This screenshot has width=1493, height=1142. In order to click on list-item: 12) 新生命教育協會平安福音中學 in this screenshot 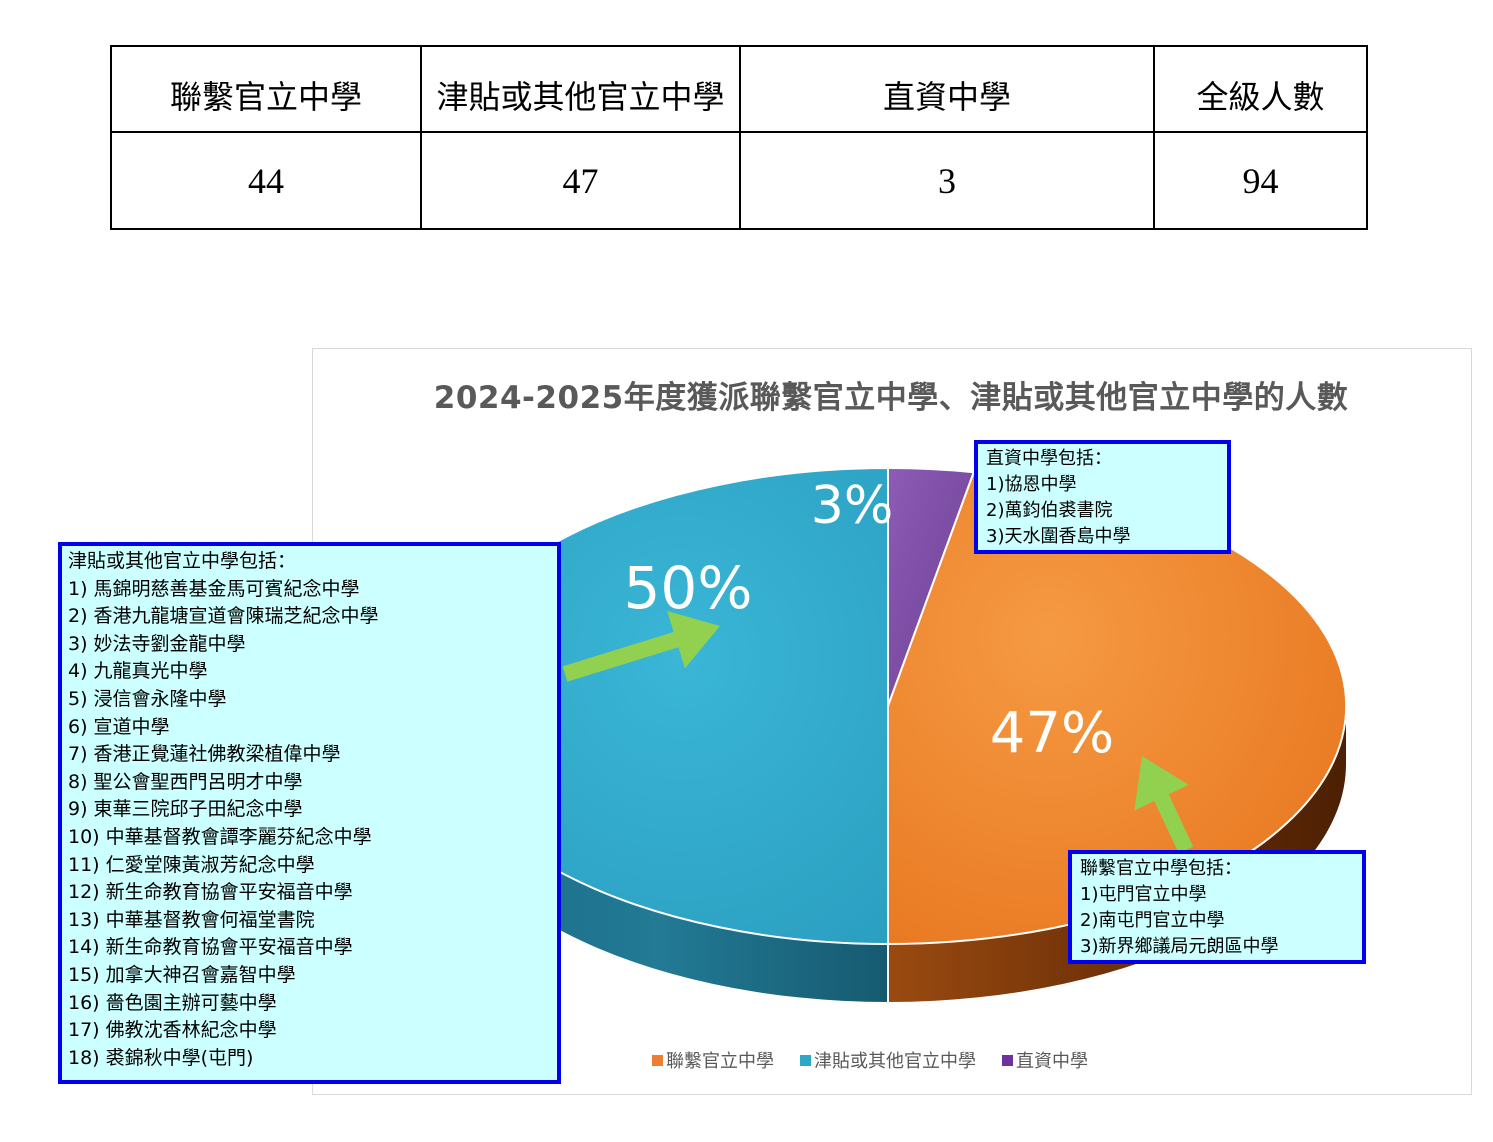, I will do `click(210, 892)`.